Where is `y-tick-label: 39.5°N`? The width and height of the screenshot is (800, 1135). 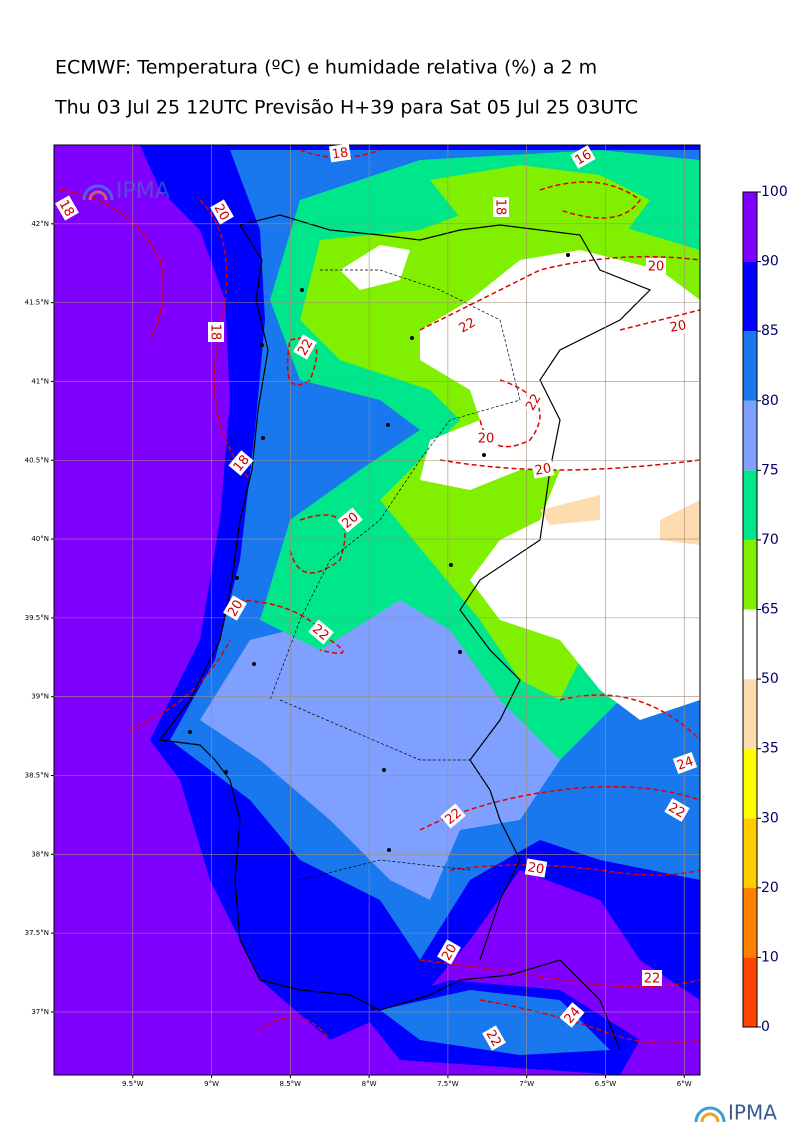 y-tick-label: 39.5°N is located at coordinates (37, 618).